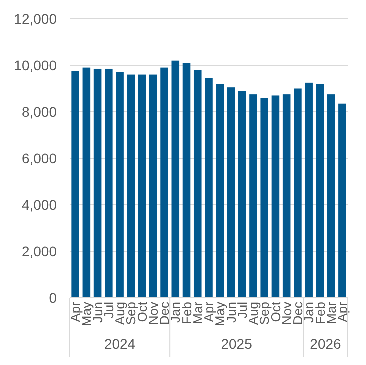  Describe the element at coordinates (40, 112) in the screenshot. I see `y-tick-label: 8,000` at that location.